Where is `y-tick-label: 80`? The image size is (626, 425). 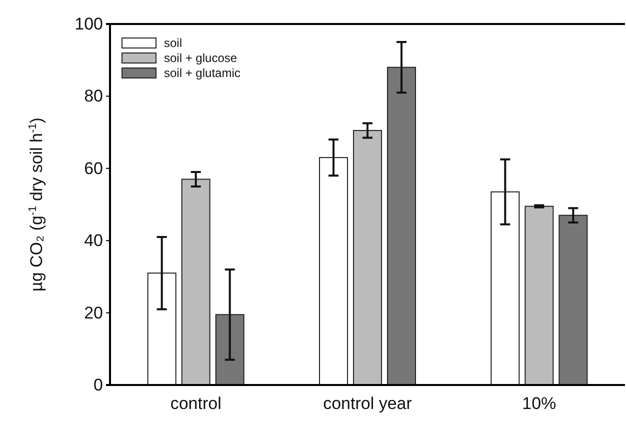
y-tick-label: 80 is located at coordinates (93, 96).